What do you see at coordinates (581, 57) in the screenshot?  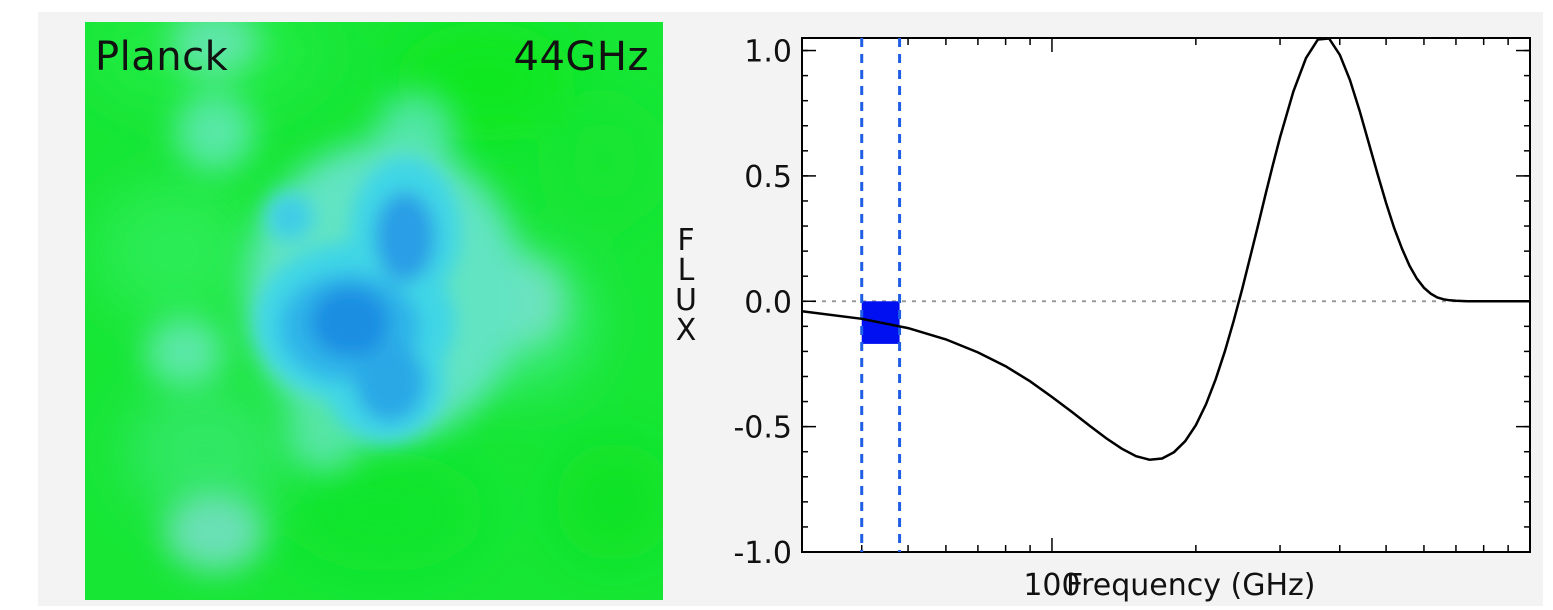 I see `map-band-label: 44GHz` at bounding box center [581, 57].